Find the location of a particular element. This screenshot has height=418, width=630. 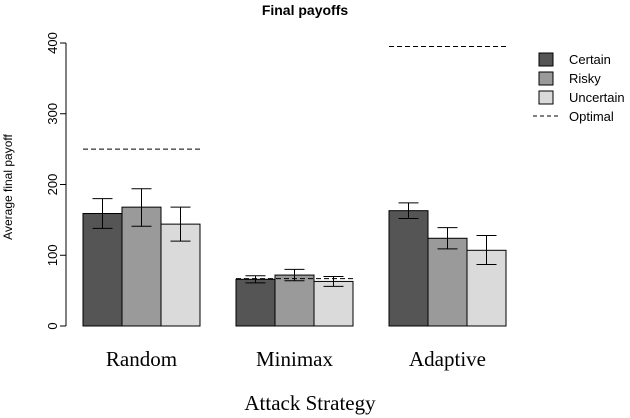

y-axis-label: Average final payoff is located at coordinates (8, 187).